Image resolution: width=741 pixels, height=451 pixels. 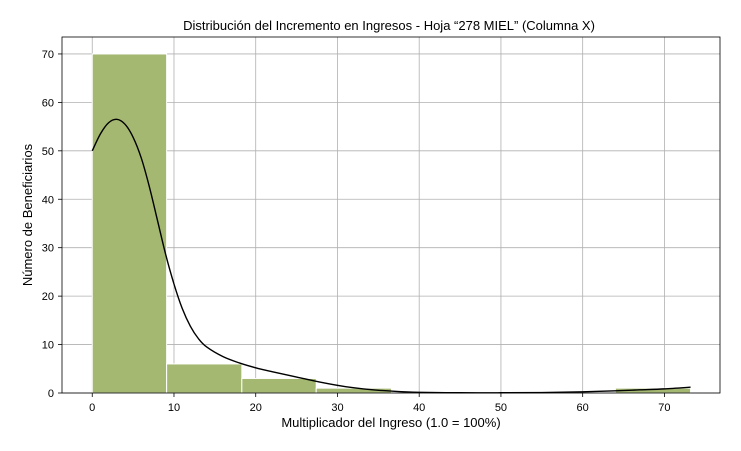 I want to click on y-tick-label: 20, so click(x=48, y=297).